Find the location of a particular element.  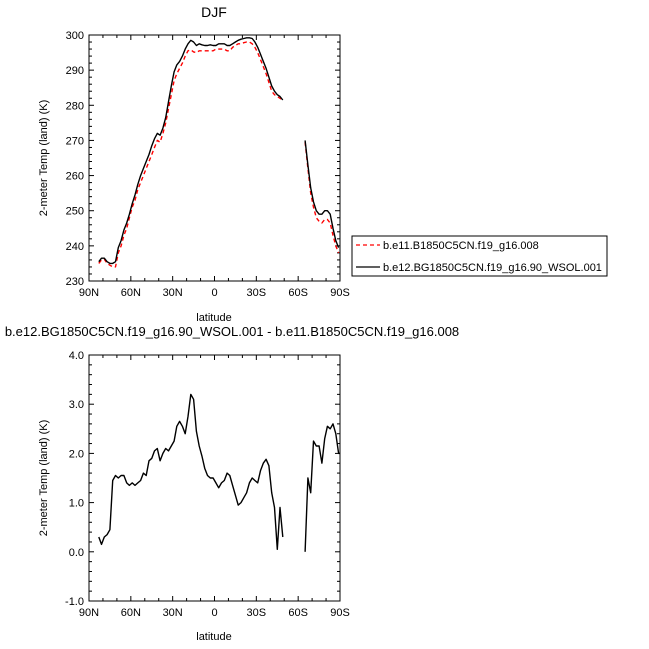

bottom-y-tick-label: 0.0 is located at coordinates (76, 553).